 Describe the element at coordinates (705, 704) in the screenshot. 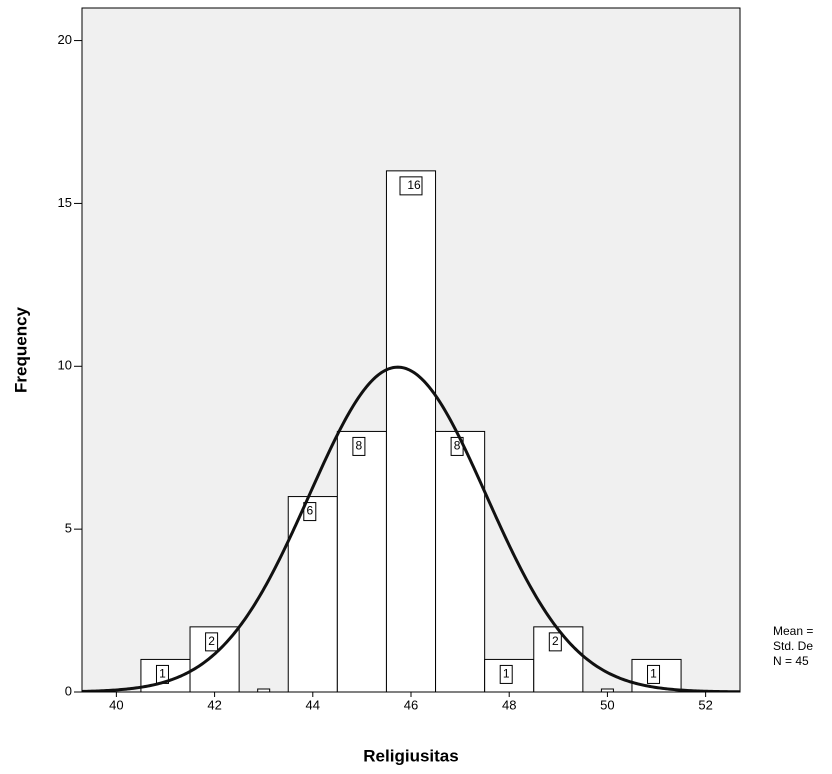

I see `x-tick-label: 52` at that location.